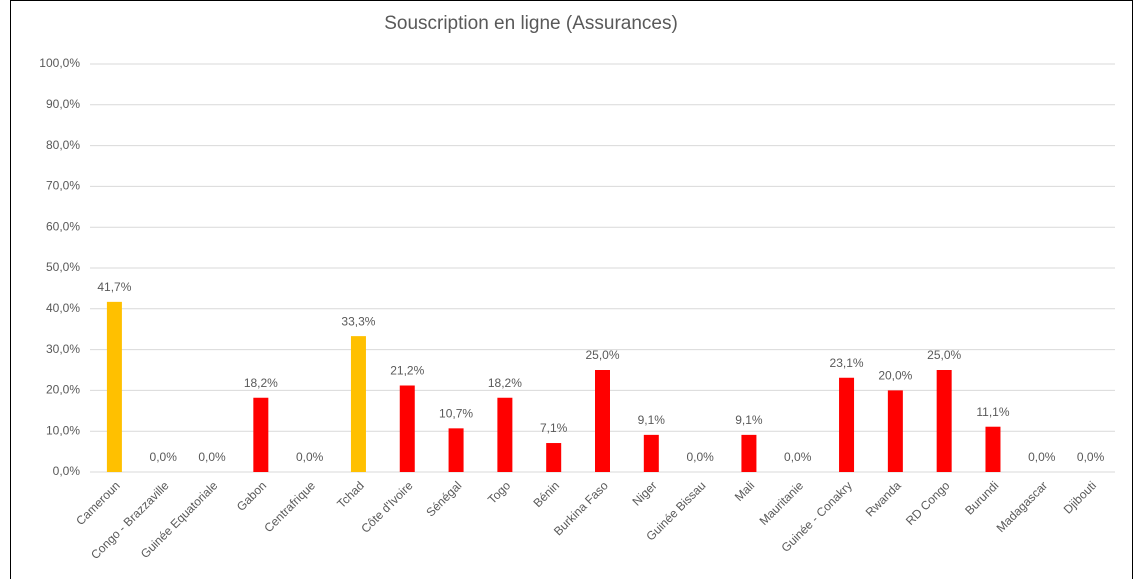 The height and width of the screenshot is (579, 1133). Describe the element at coordinates (63, 390) in the screenshot. I see `y-tick-label: 20,0%` at that location.